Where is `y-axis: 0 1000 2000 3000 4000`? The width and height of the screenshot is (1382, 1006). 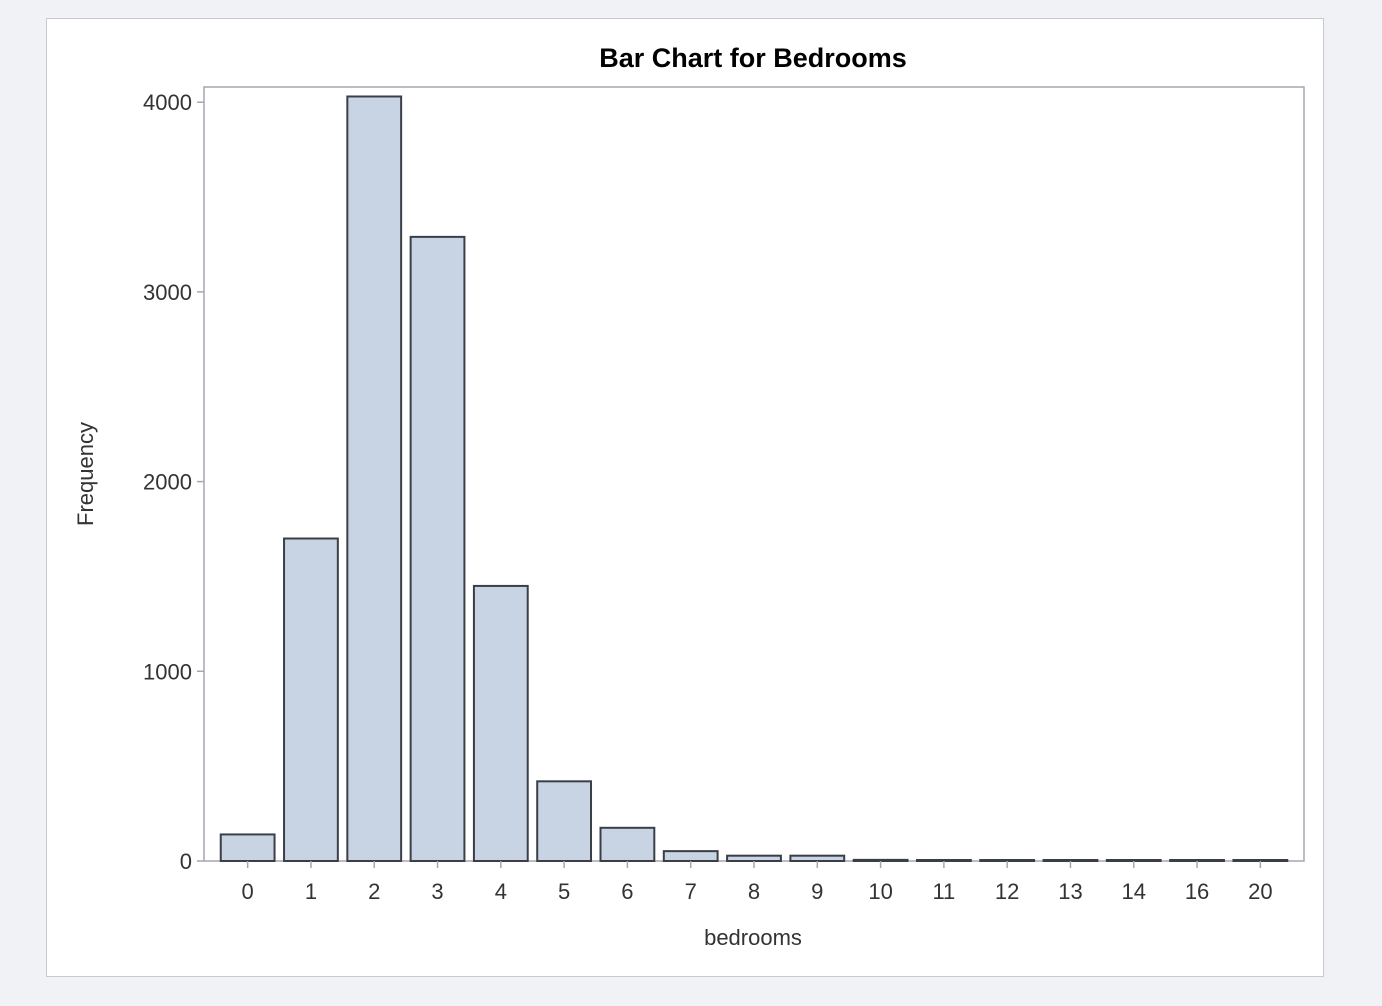 y-axis: 0 1000 2000 3000 4000 is located at coordinates (173, 482).